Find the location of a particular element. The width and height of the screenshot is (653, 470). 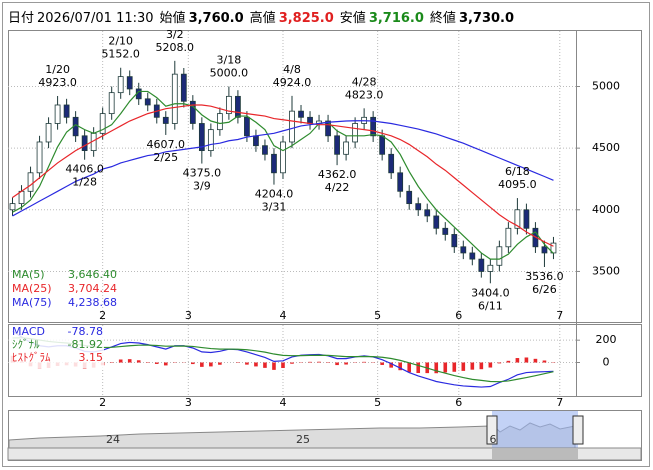

annotation: 5152.0 is located at coordinates (120, 54).